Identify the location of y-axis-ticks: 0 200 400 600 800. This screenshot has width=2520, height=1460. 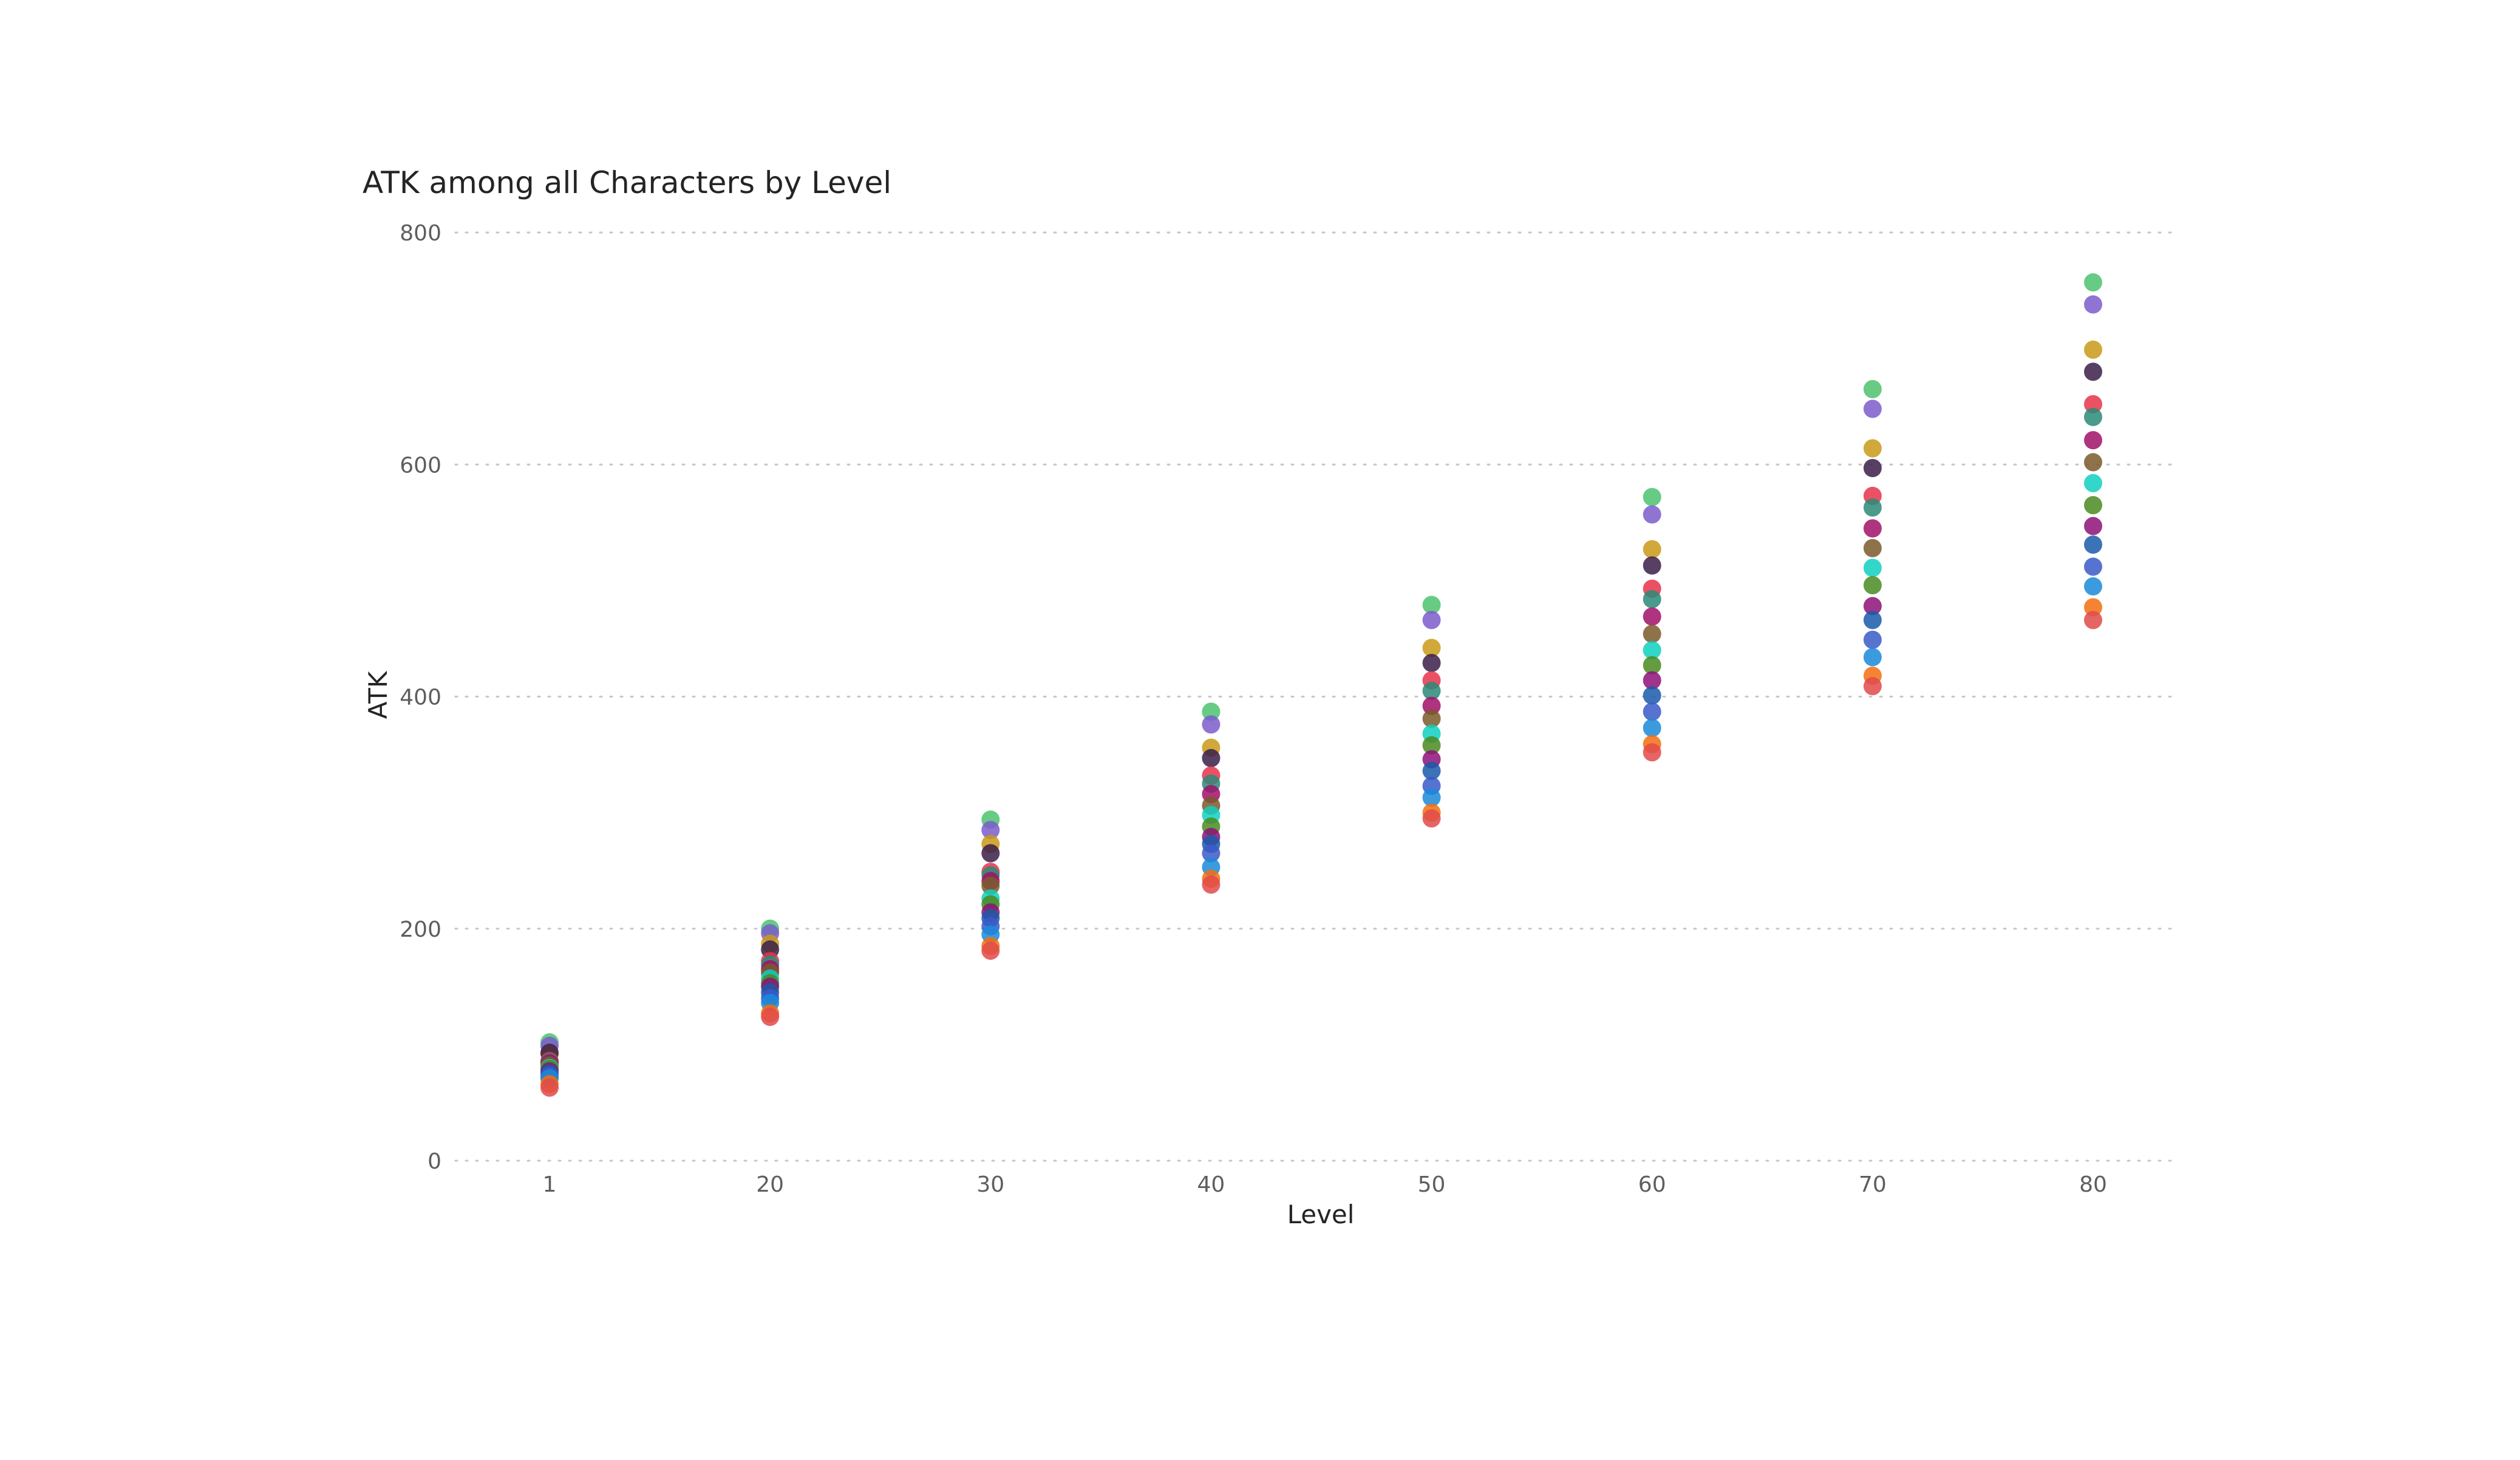
(420, 698).